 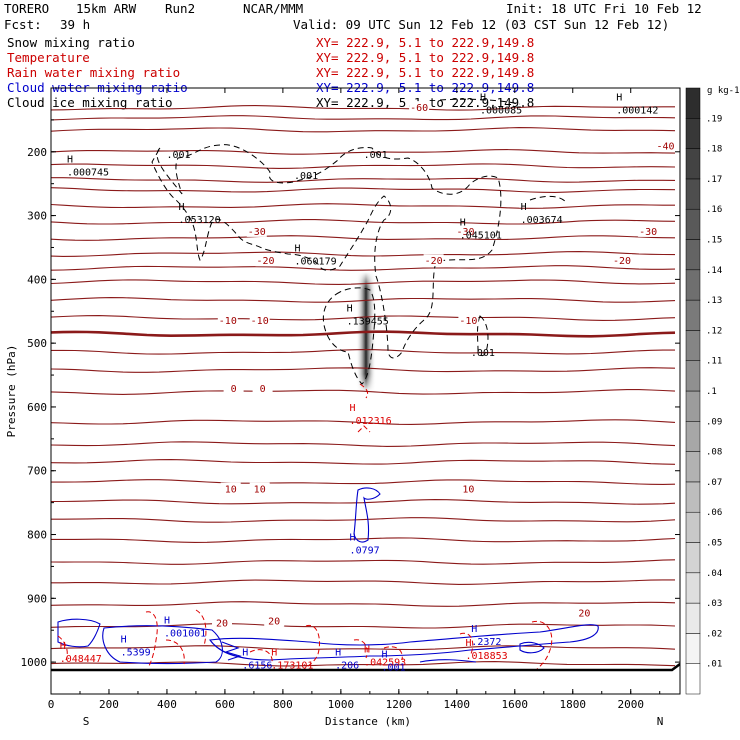 What do you see at coordinates (347, 665) in the screenshot?
I see `maximum-value-label: .206` at bounding box center [347, 665].